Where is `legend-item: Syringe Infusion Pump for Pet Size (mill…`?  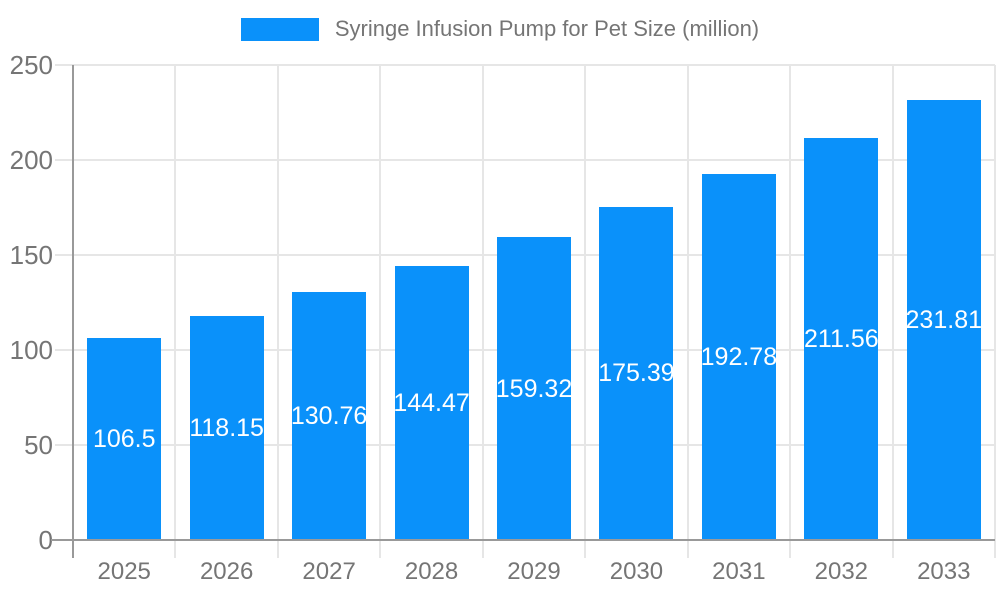 legend-item: Syringe Infusion Pump for Pet Size (mill… is located at coordinates (500, 29).